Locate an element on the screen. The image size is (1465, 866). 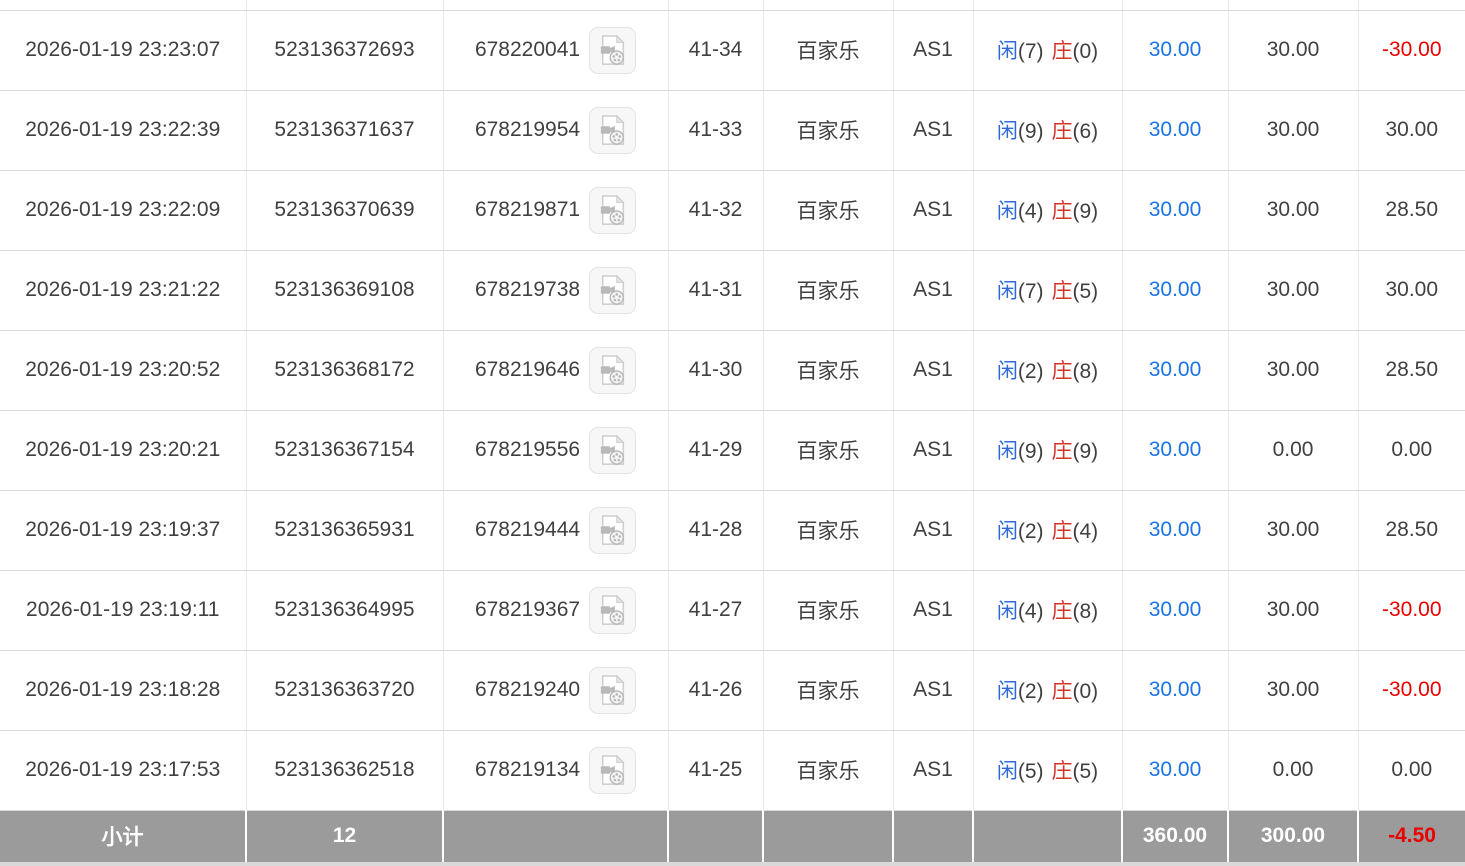
result-cell: 闲(2) 庄(8) is located at coordinates (1048, 370).